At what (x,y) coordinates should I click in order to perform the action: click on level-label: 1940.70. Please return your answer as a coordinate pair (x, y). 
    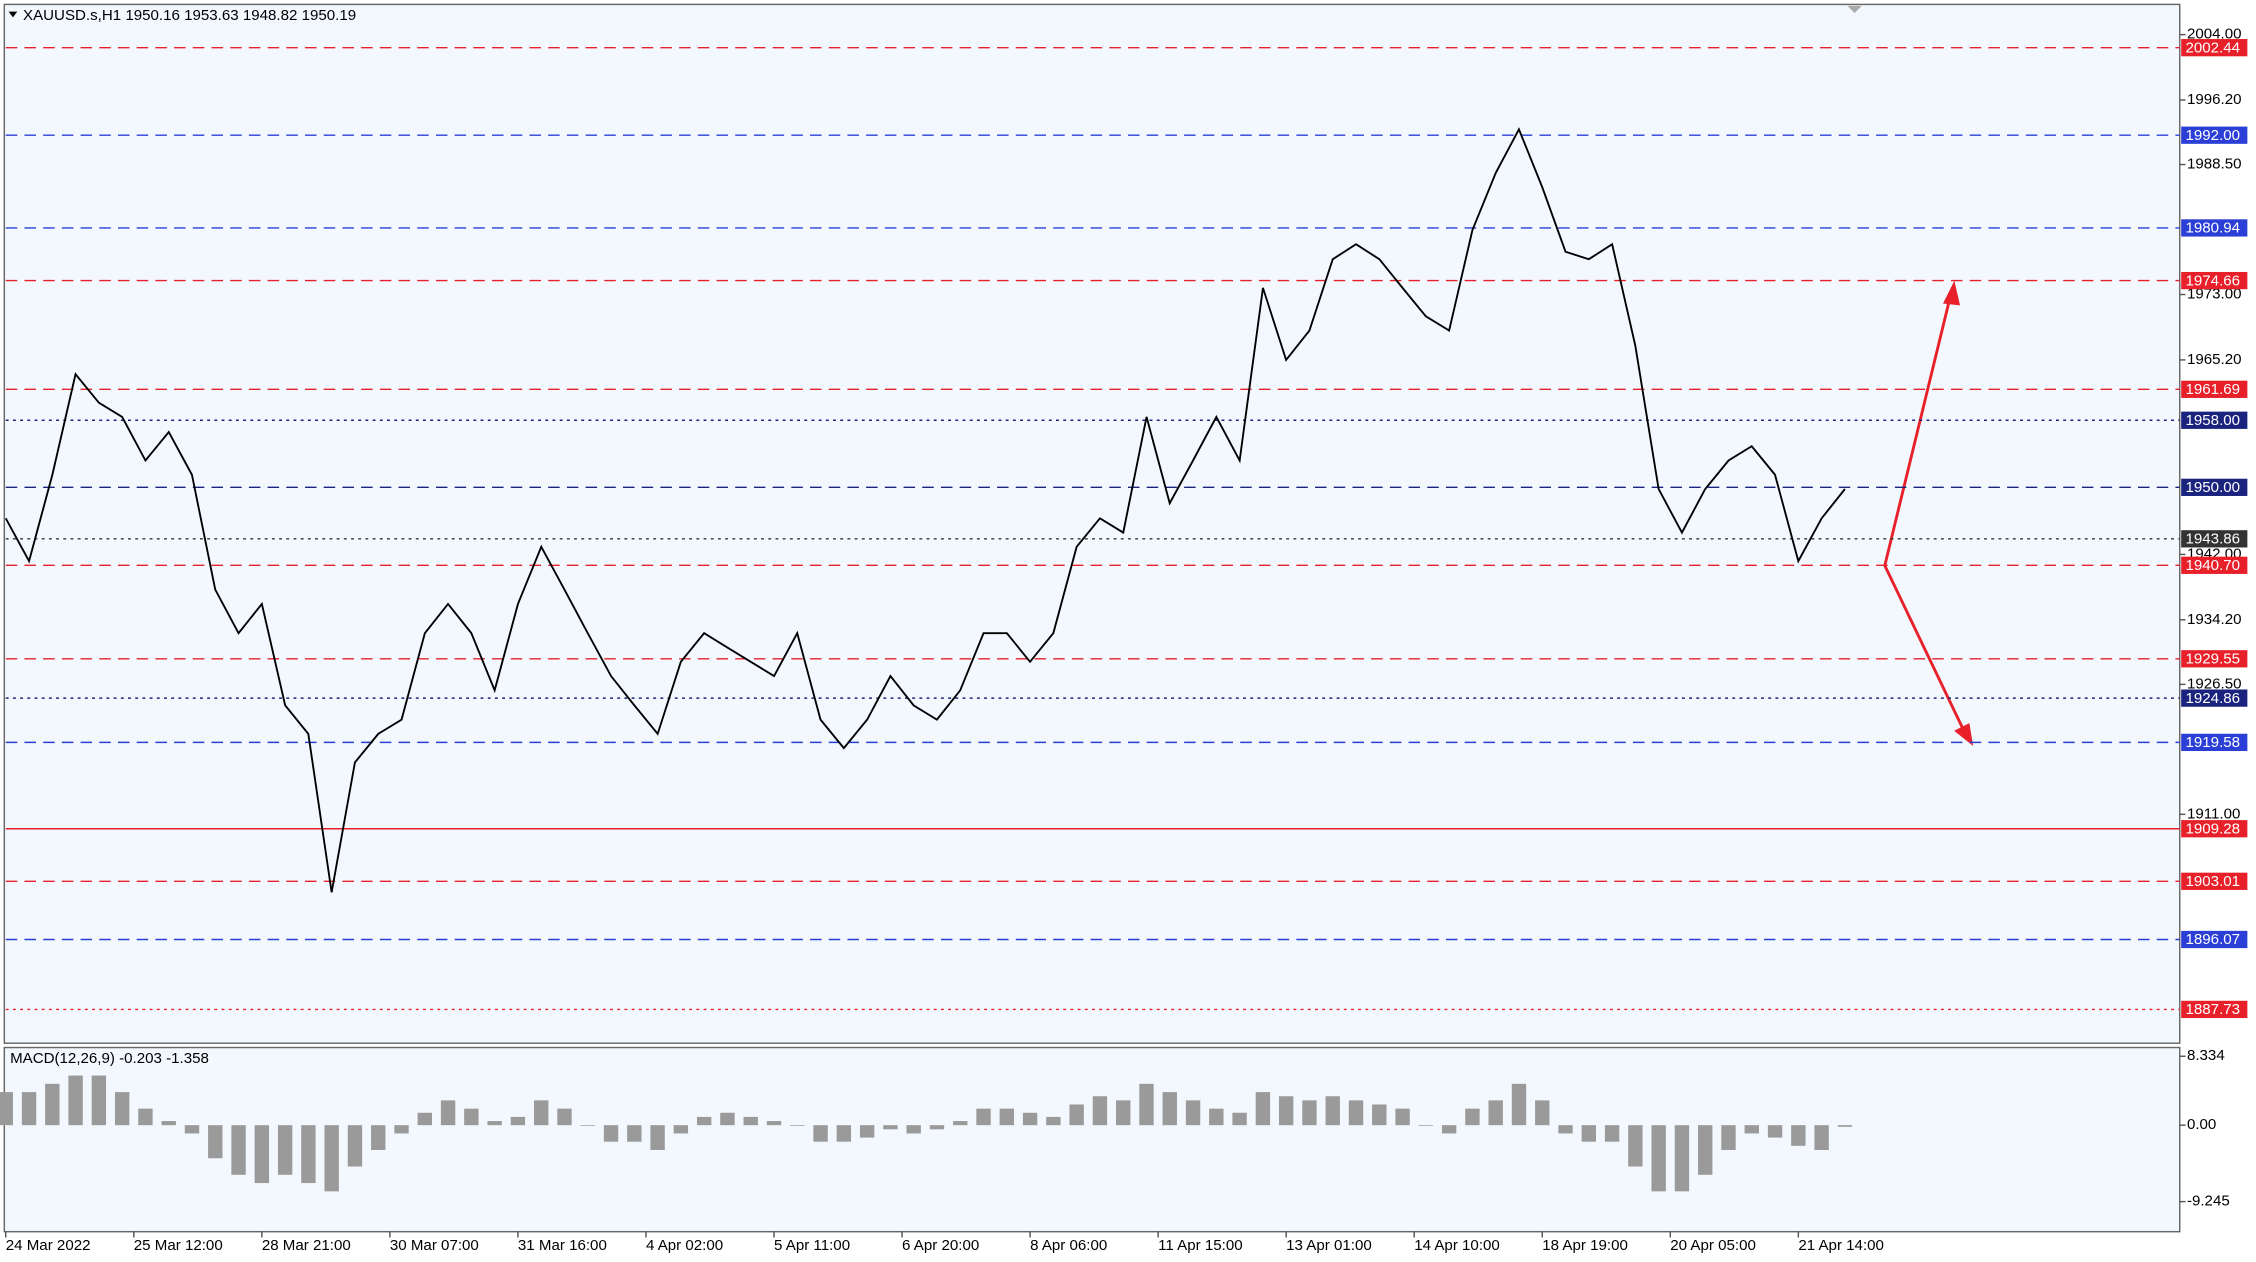
    Looking at the image, I should click on (2213, 565).